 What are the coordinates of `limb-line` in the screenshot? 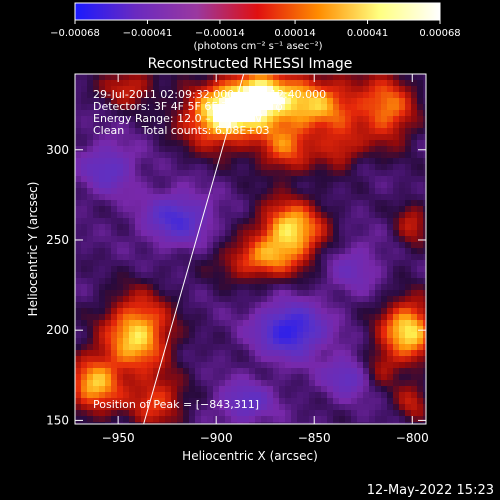 It's located at (194, 249).